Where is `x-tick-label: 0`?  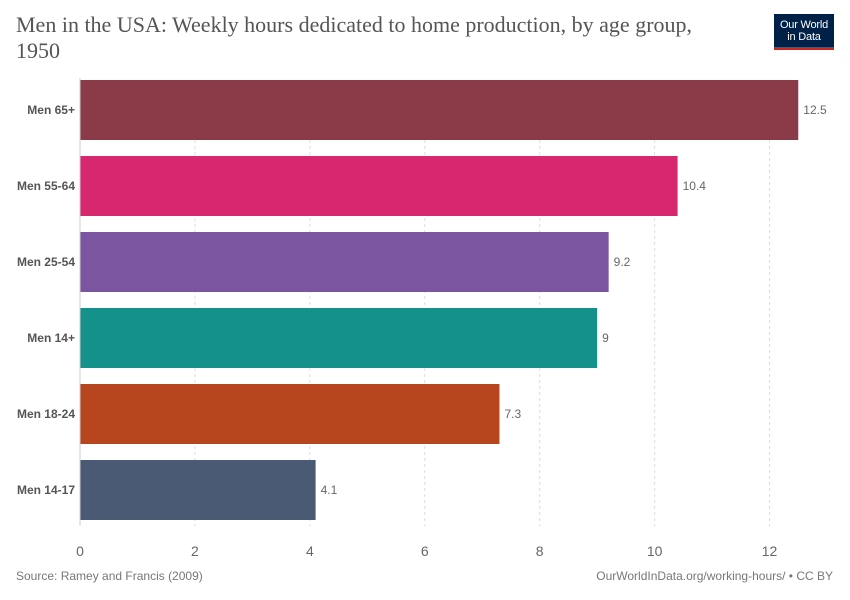 x-tick-label: 0 is located at coordinates (80, 551).